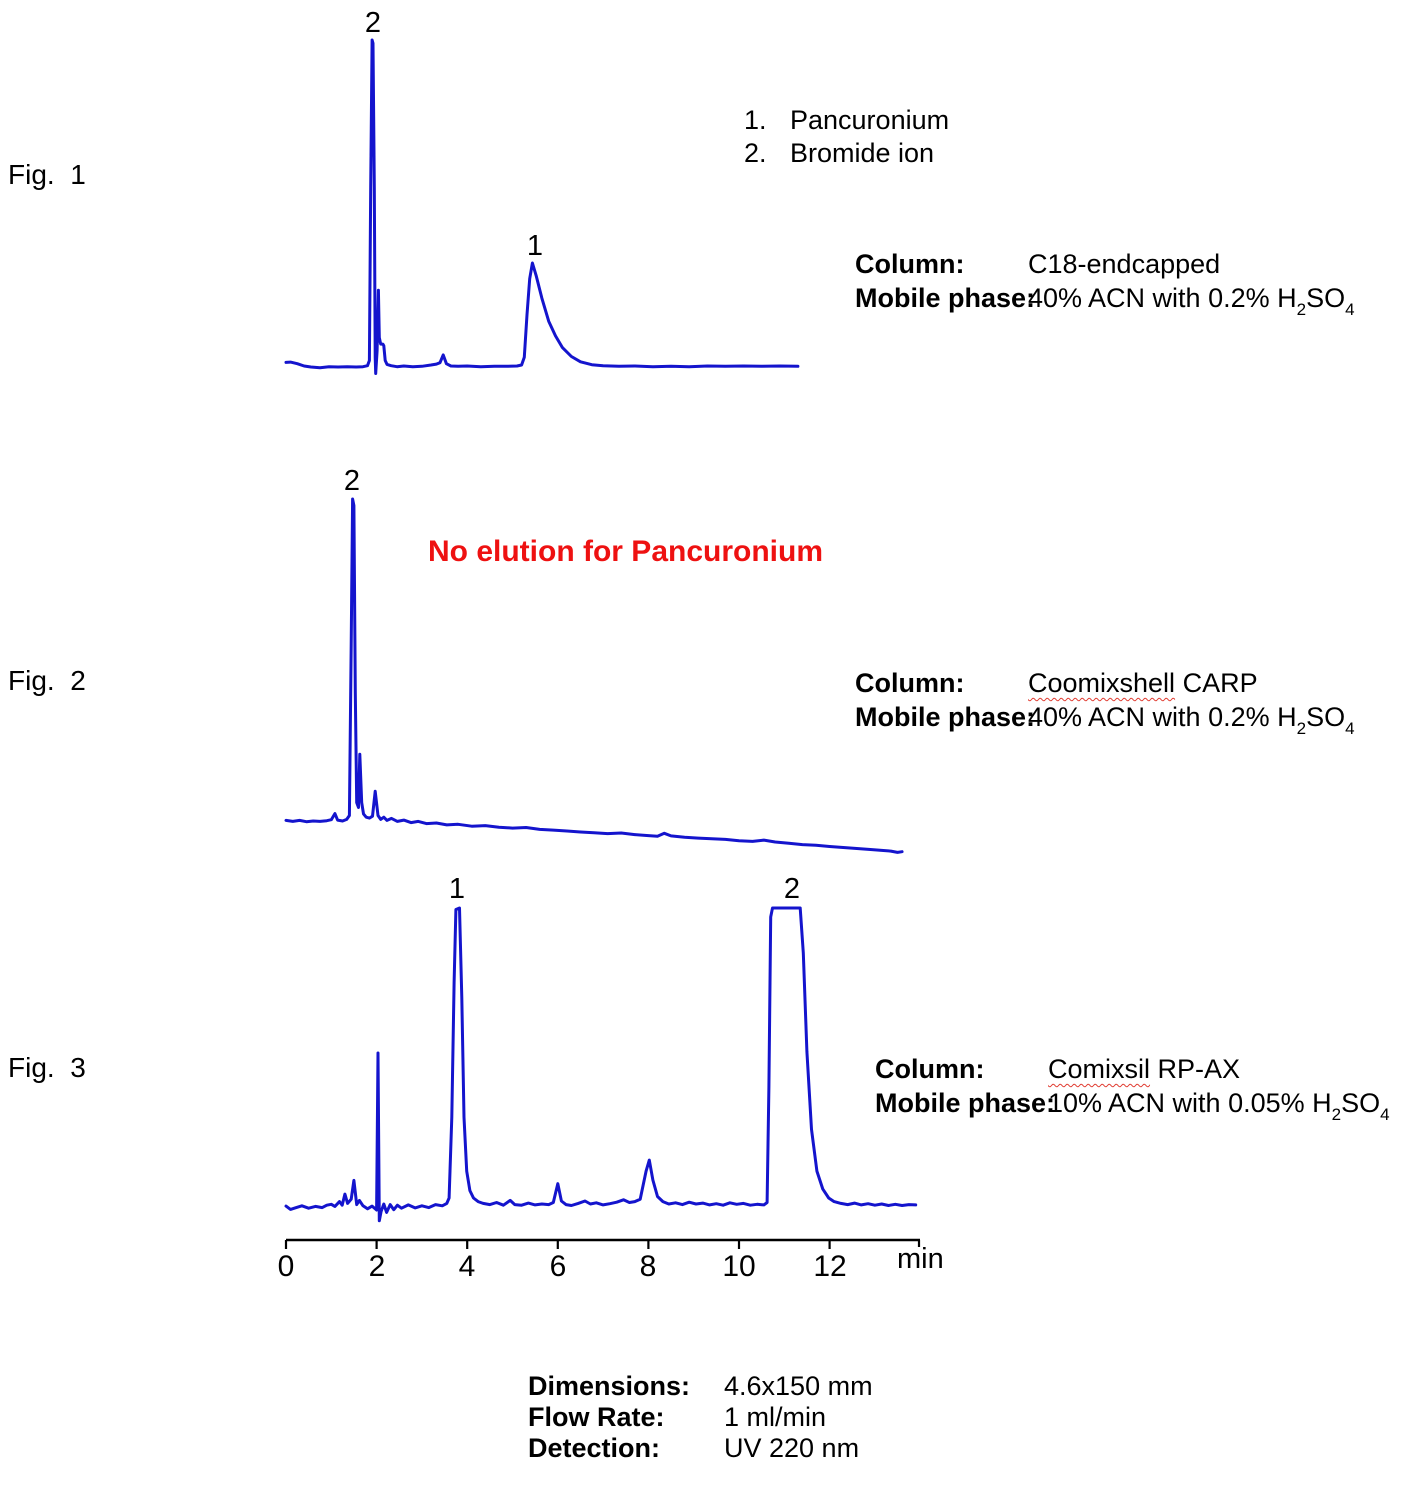 The height and width of the screenshot is (1495, 1419). I want to click on fig1-column-row: Column: C18-endcapped, so click(1105, 264).